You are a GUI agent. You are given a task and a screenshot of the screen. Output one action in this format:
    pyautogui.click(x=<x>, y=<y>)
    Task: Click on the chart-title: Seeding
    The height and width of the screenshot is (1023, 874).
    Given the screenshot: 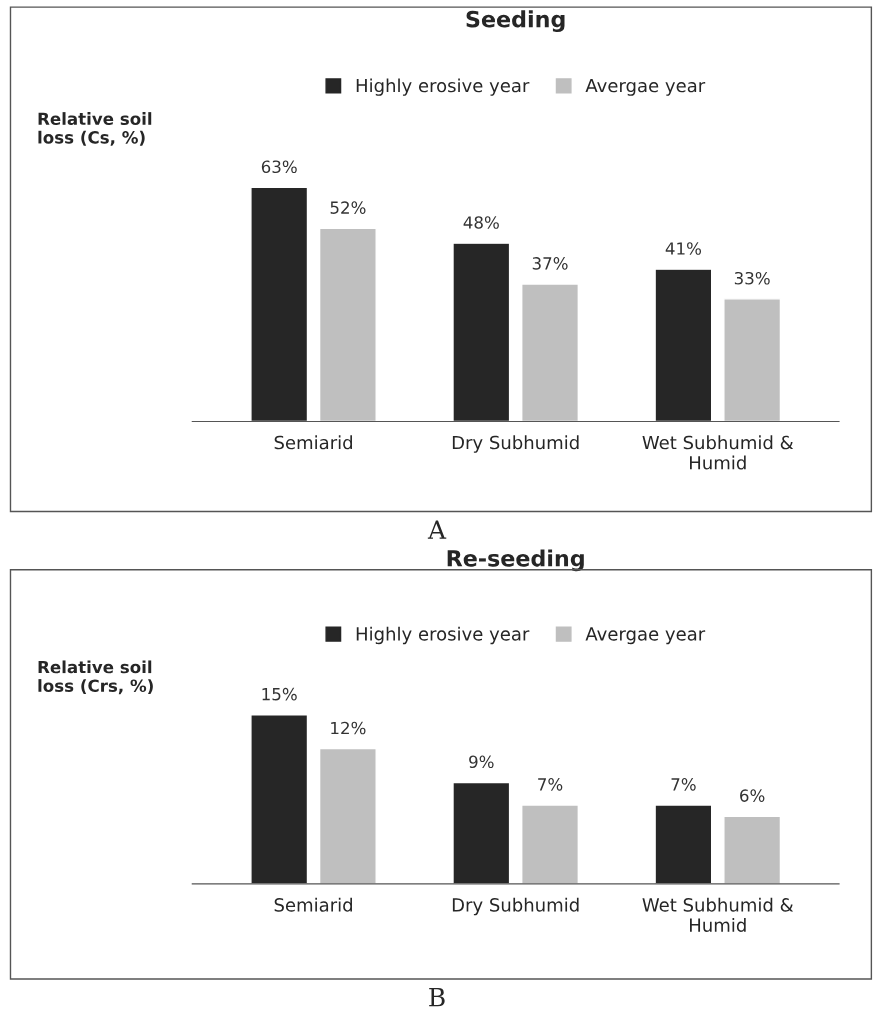 What is the action you would take?
    pyautogui.click(x=515, y=21)
    